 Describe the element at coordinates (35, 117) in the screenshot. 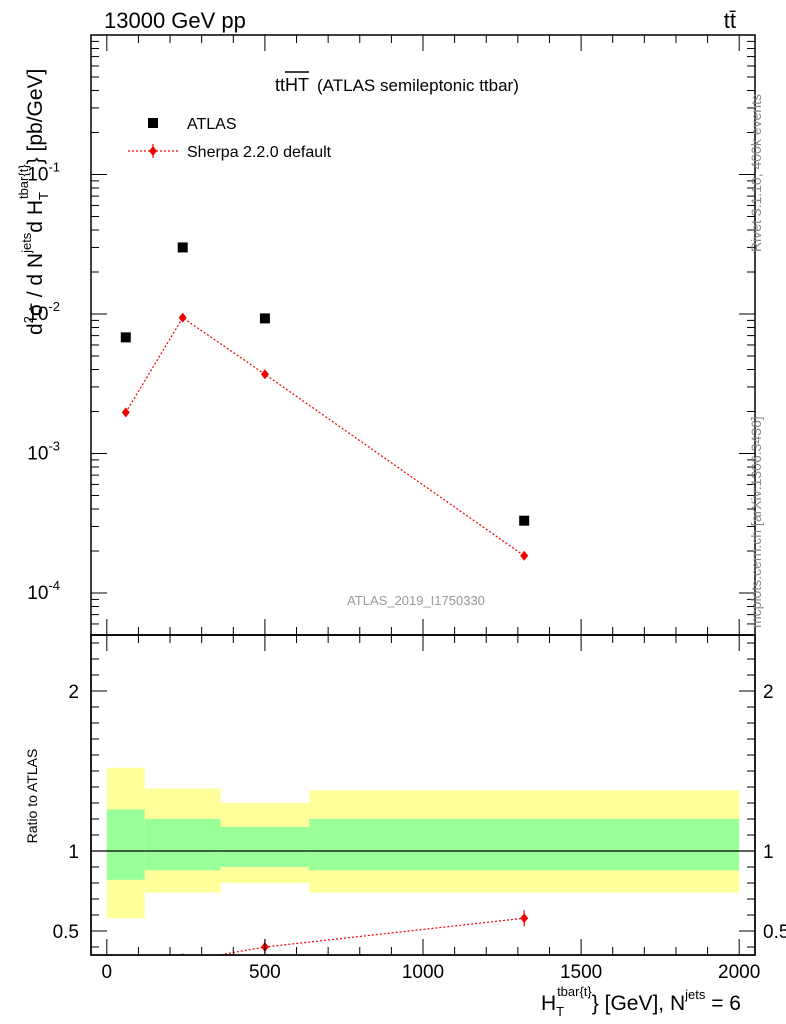

I see `ylabel-end: } [pb/GeV]` at that location.